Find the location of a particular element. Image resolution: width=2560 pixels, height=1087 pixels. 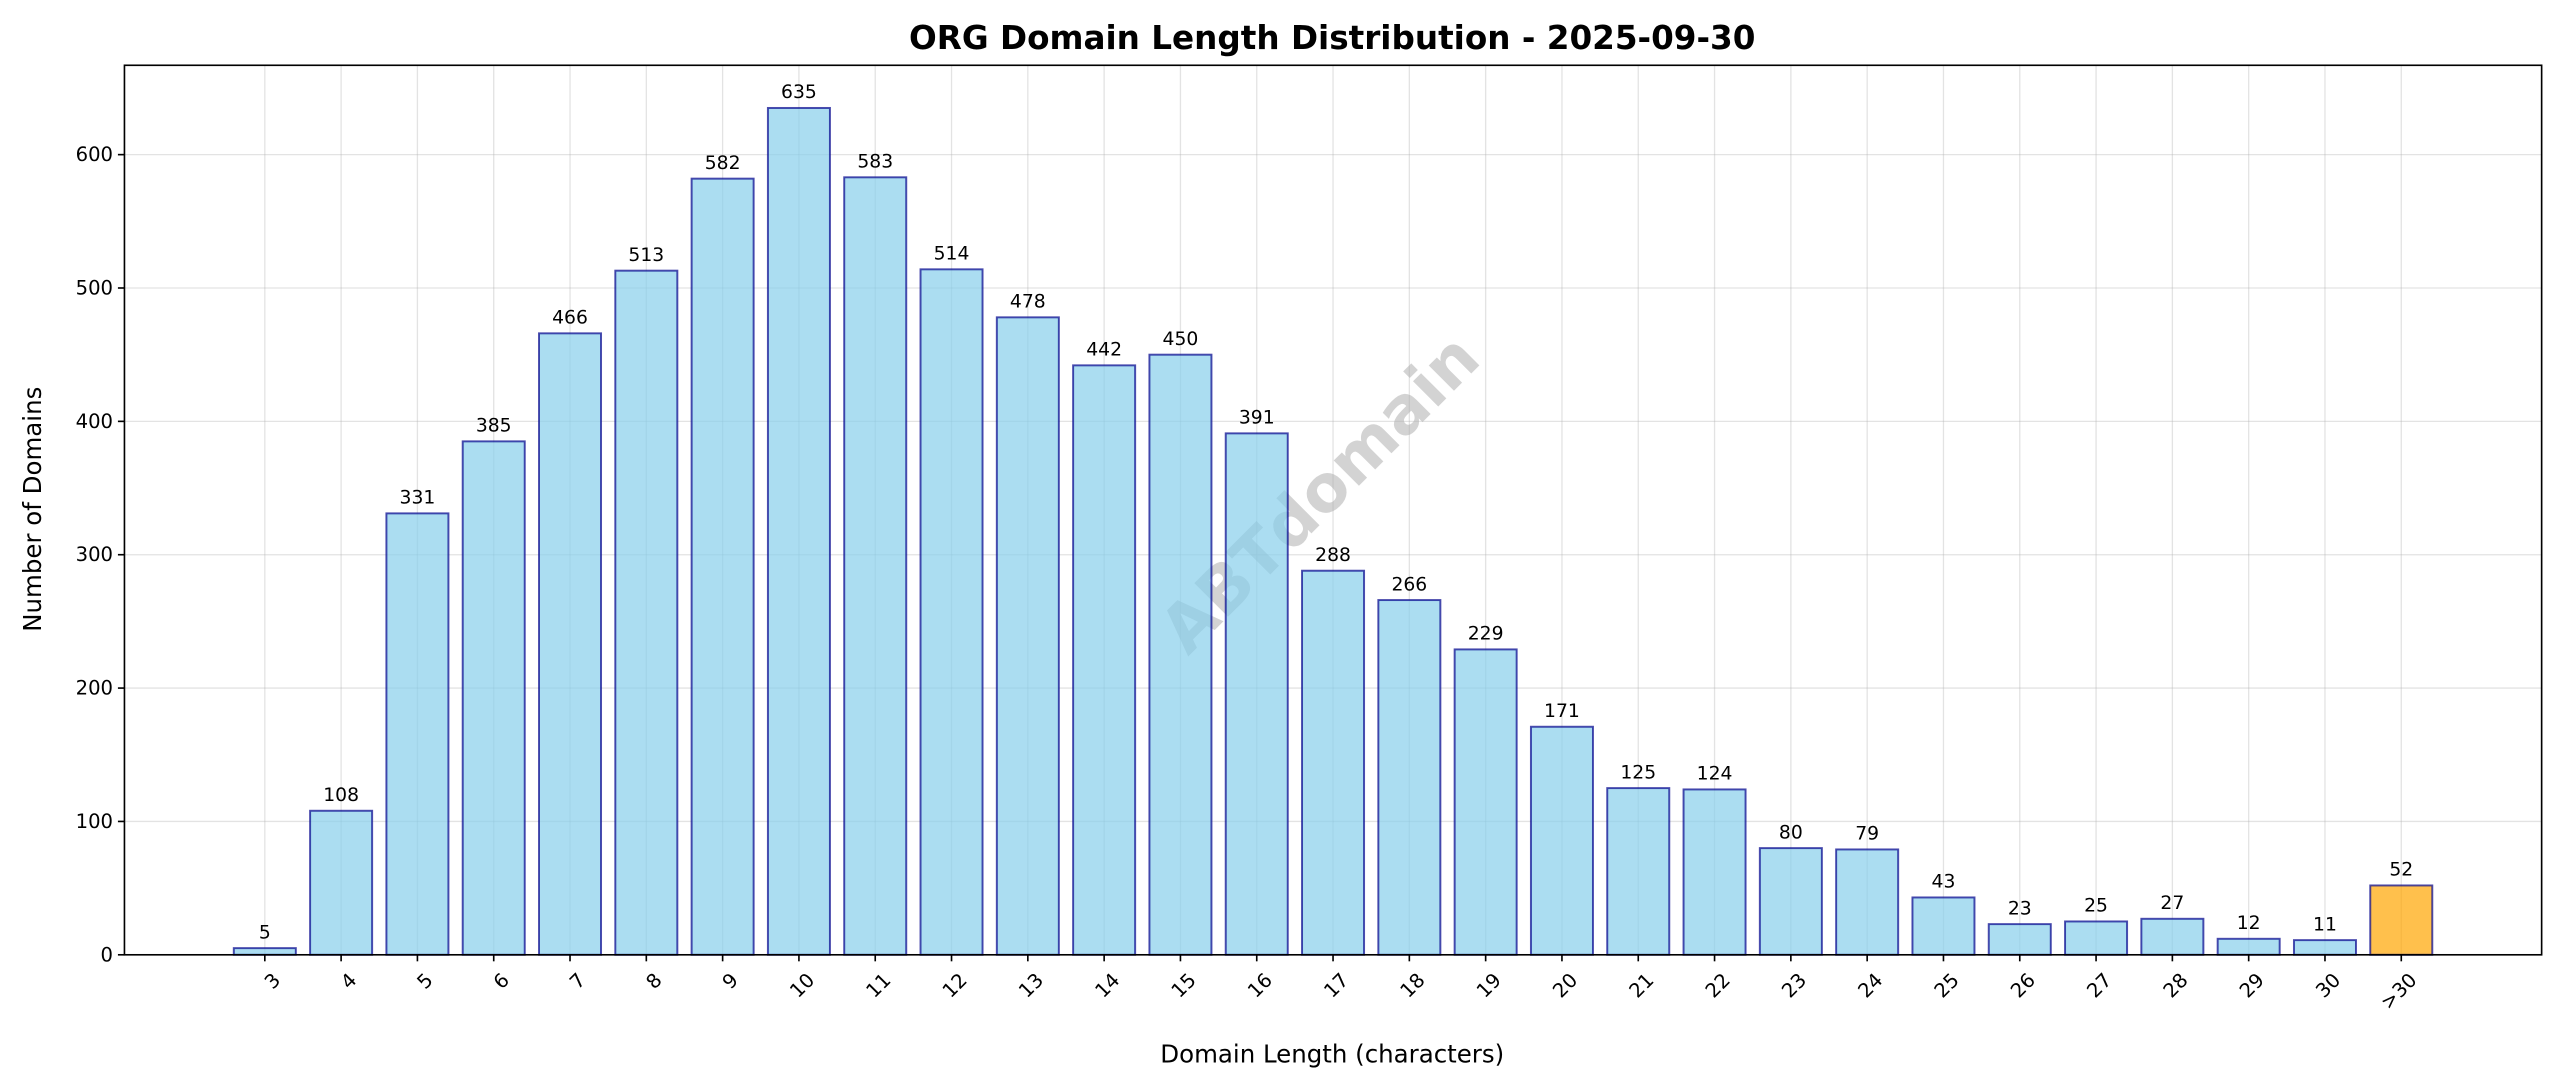

data-label: 11 is located at coordinates (2325, 924).